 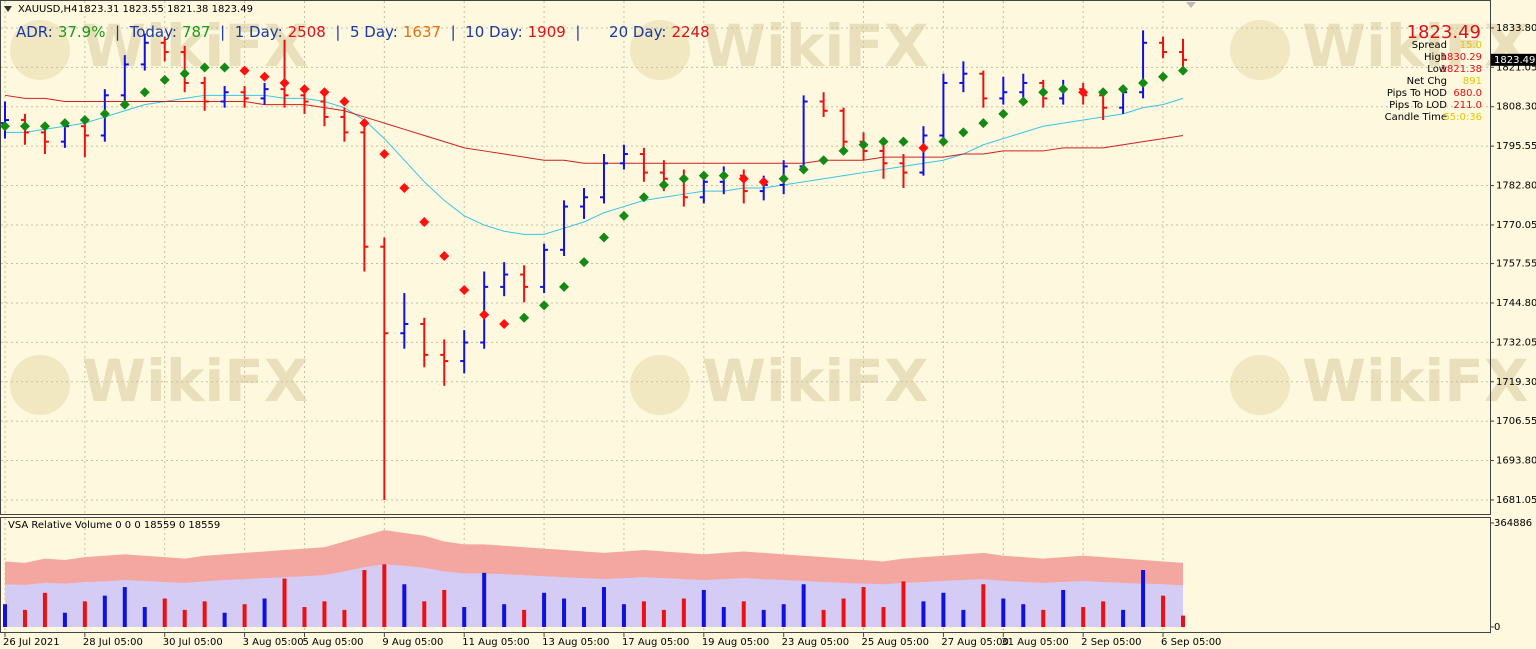 I want to click on symbol: XAUUSD,H4, so click(x=47, y=9).